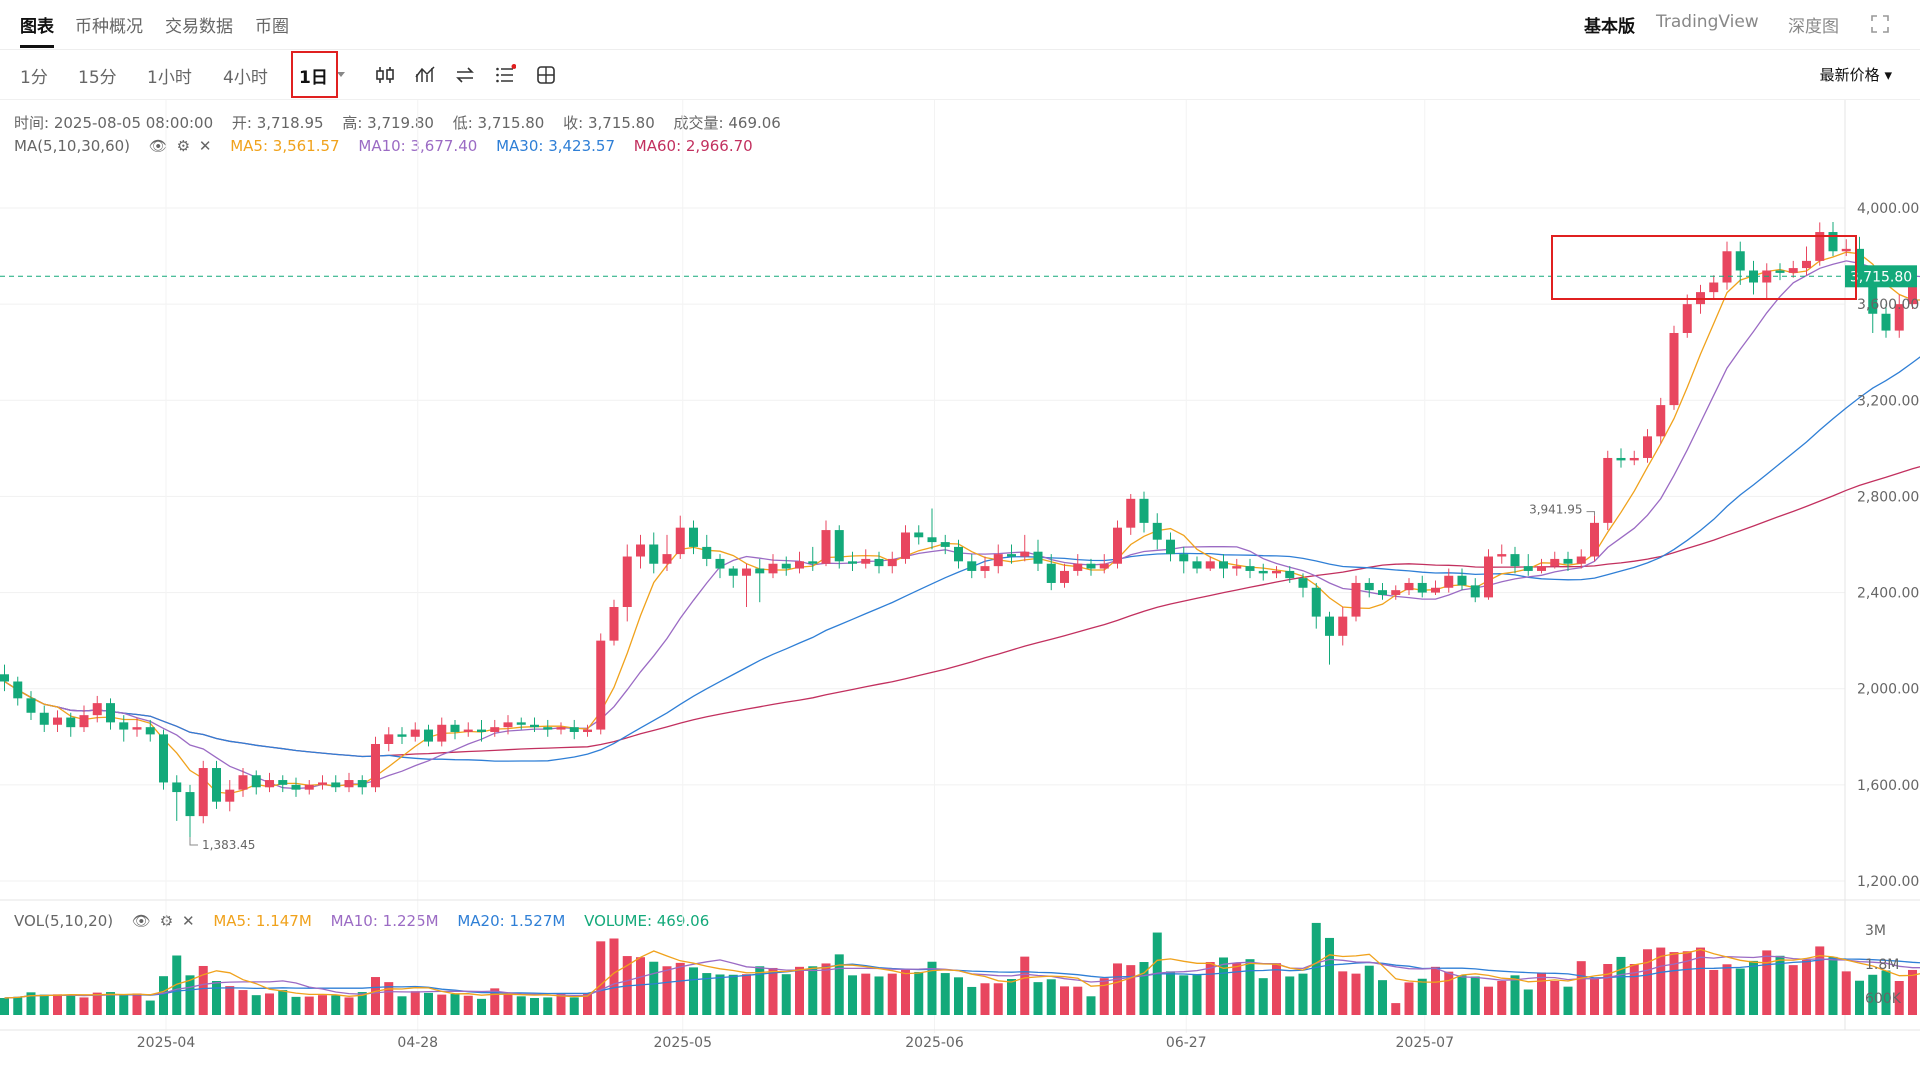 Image resolution: width=1920 pixels, height=1080 pixels. Describe the element at coordinates (1609, 27) in the screenshot. I see `tab-basic-version: 基本版` at that location.